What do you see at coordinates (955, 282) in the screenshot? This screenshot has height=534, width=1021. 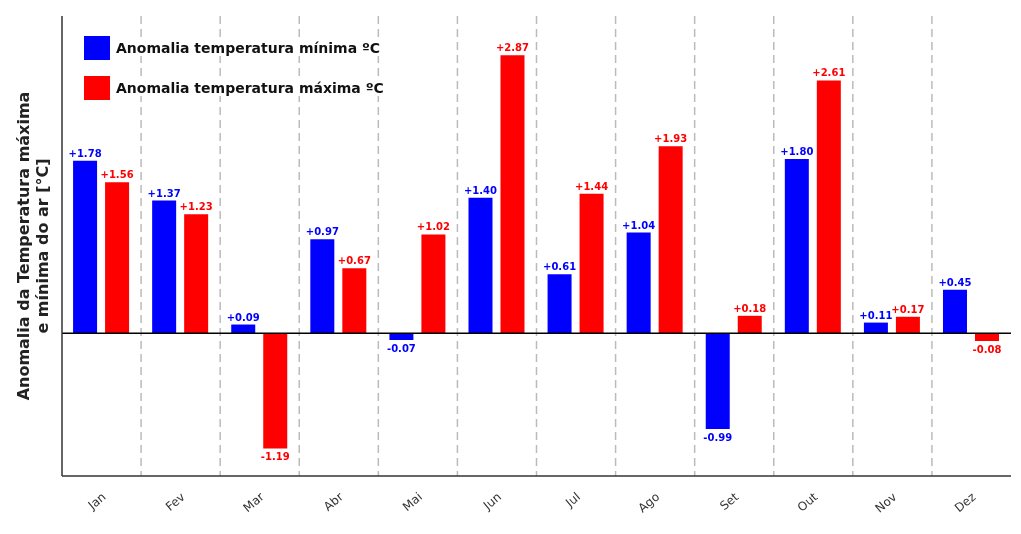 I see `data-label: +0.45` at bounding box center [955, 282].